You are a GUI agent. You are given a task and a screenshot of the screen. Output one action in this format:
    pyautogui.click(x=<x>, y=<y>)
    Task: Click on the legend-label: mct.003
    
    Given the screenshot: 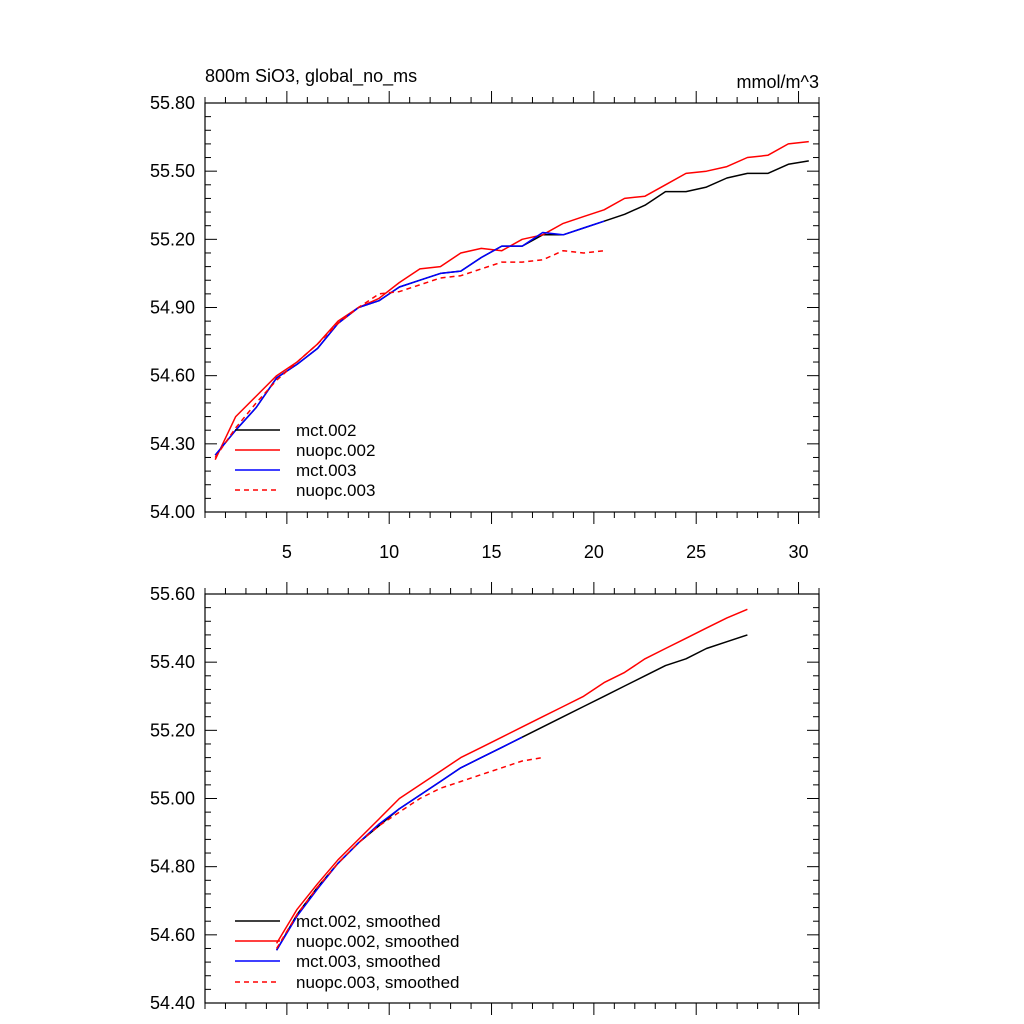 What is the action you would take?
    pyautogui.click(x=326, y=470)
    